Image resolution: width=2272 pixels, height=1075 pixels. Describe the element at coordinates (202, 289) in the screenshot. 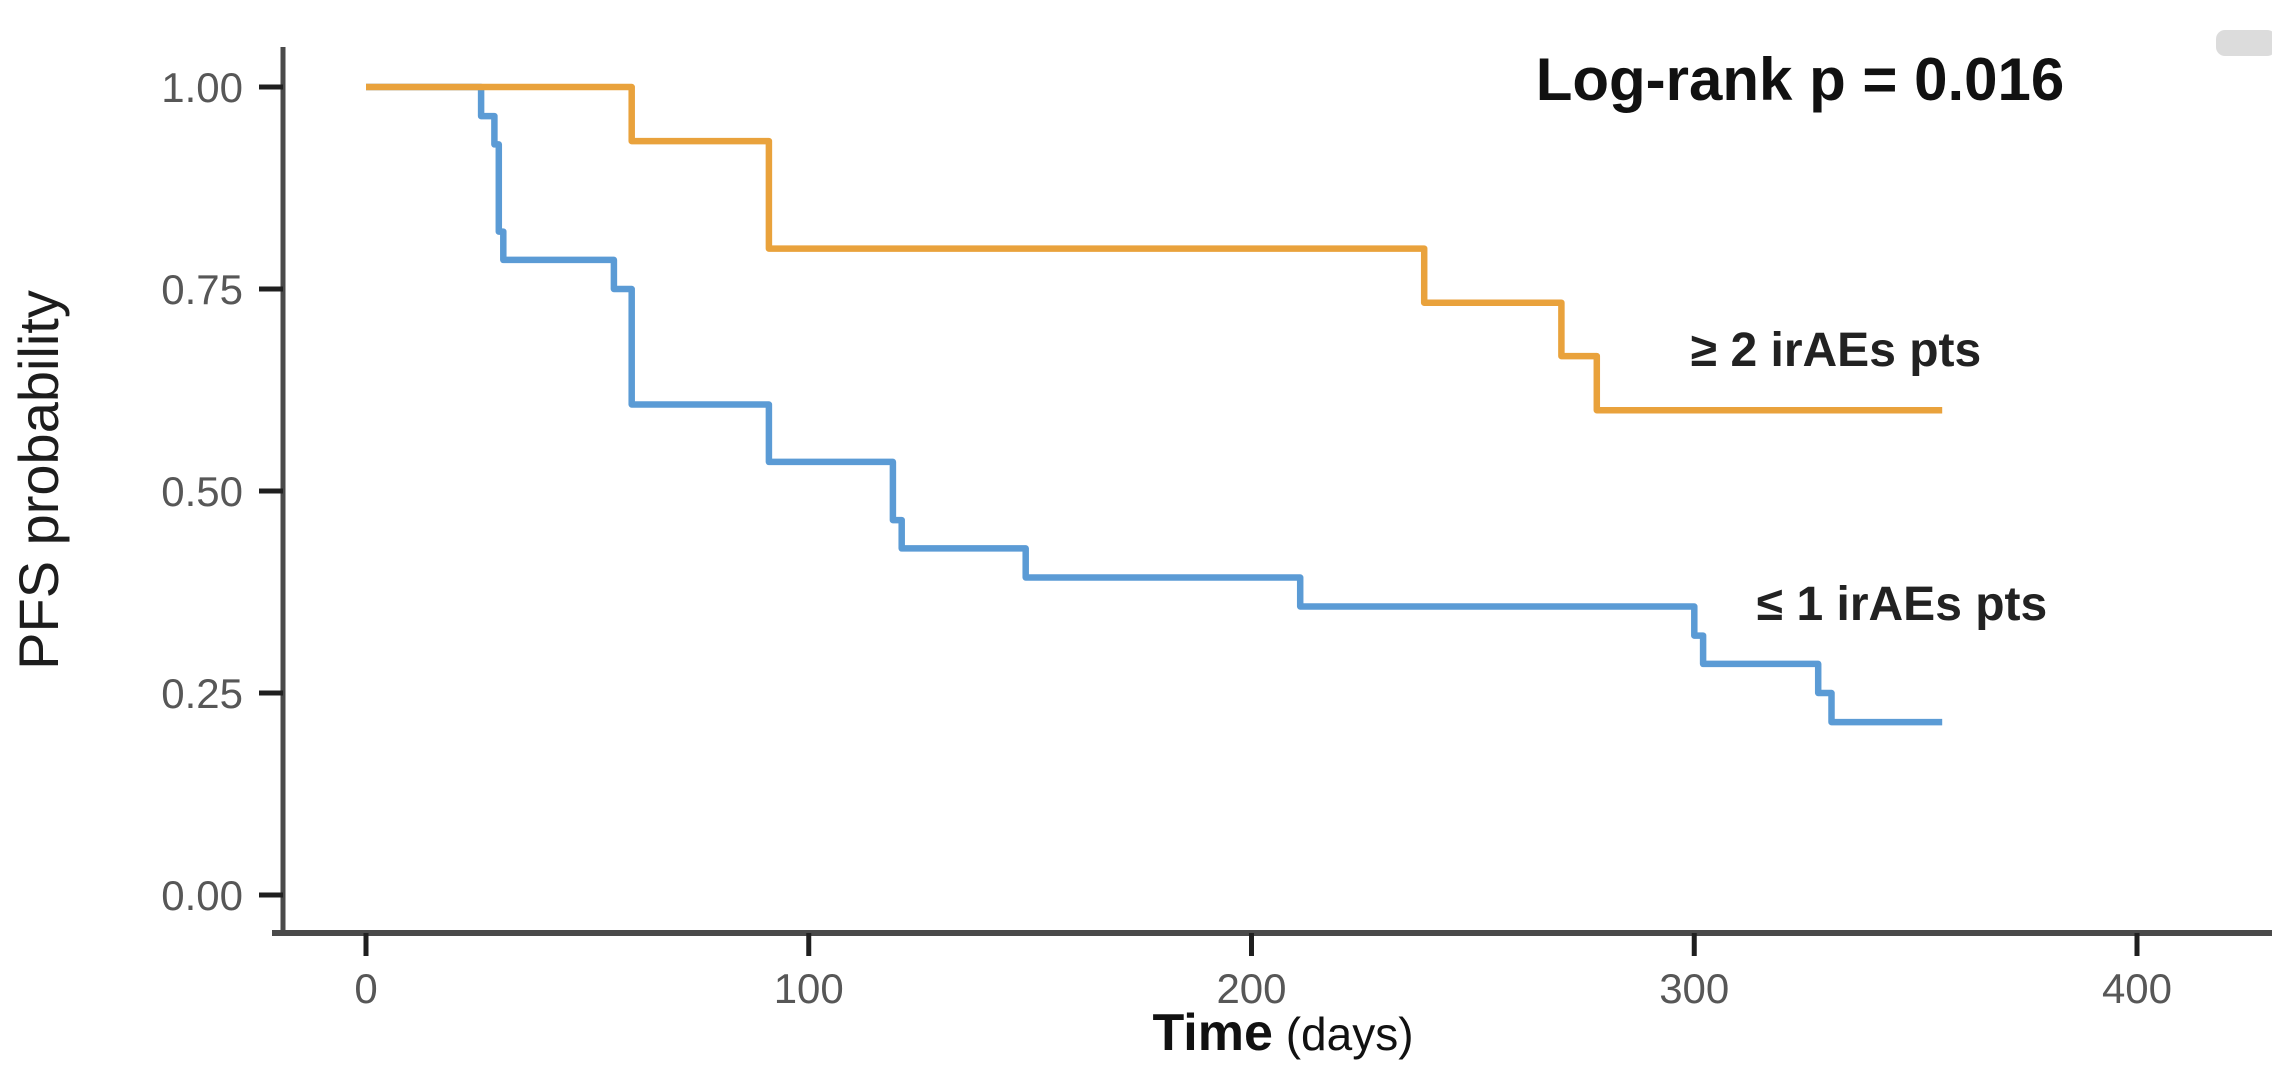

I see `y-tick-label: 0.75` at that location.